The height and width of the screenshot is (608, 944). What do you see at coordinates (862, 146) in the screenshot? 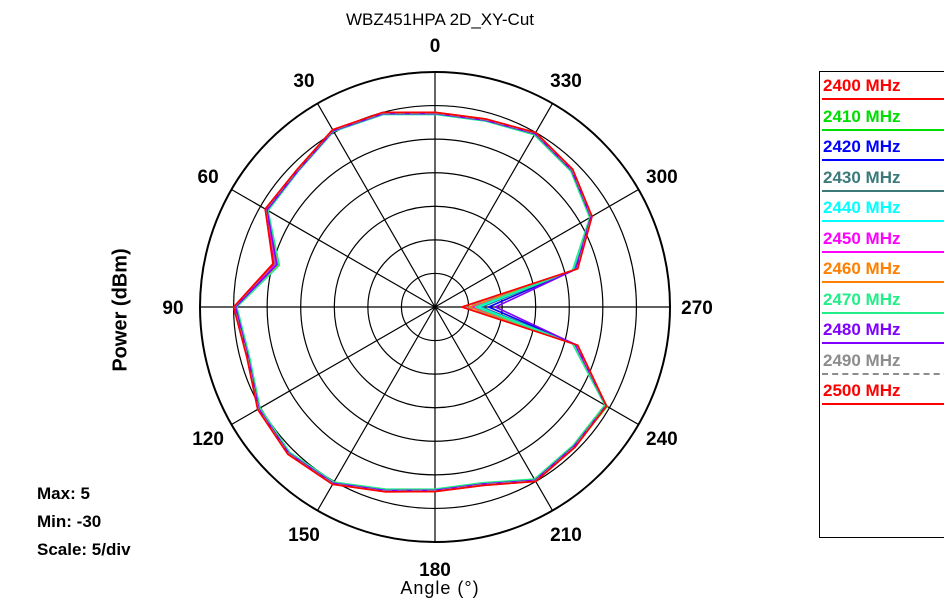
I see `legend-label: 2420 MHz` at bounding box center [862, 146].